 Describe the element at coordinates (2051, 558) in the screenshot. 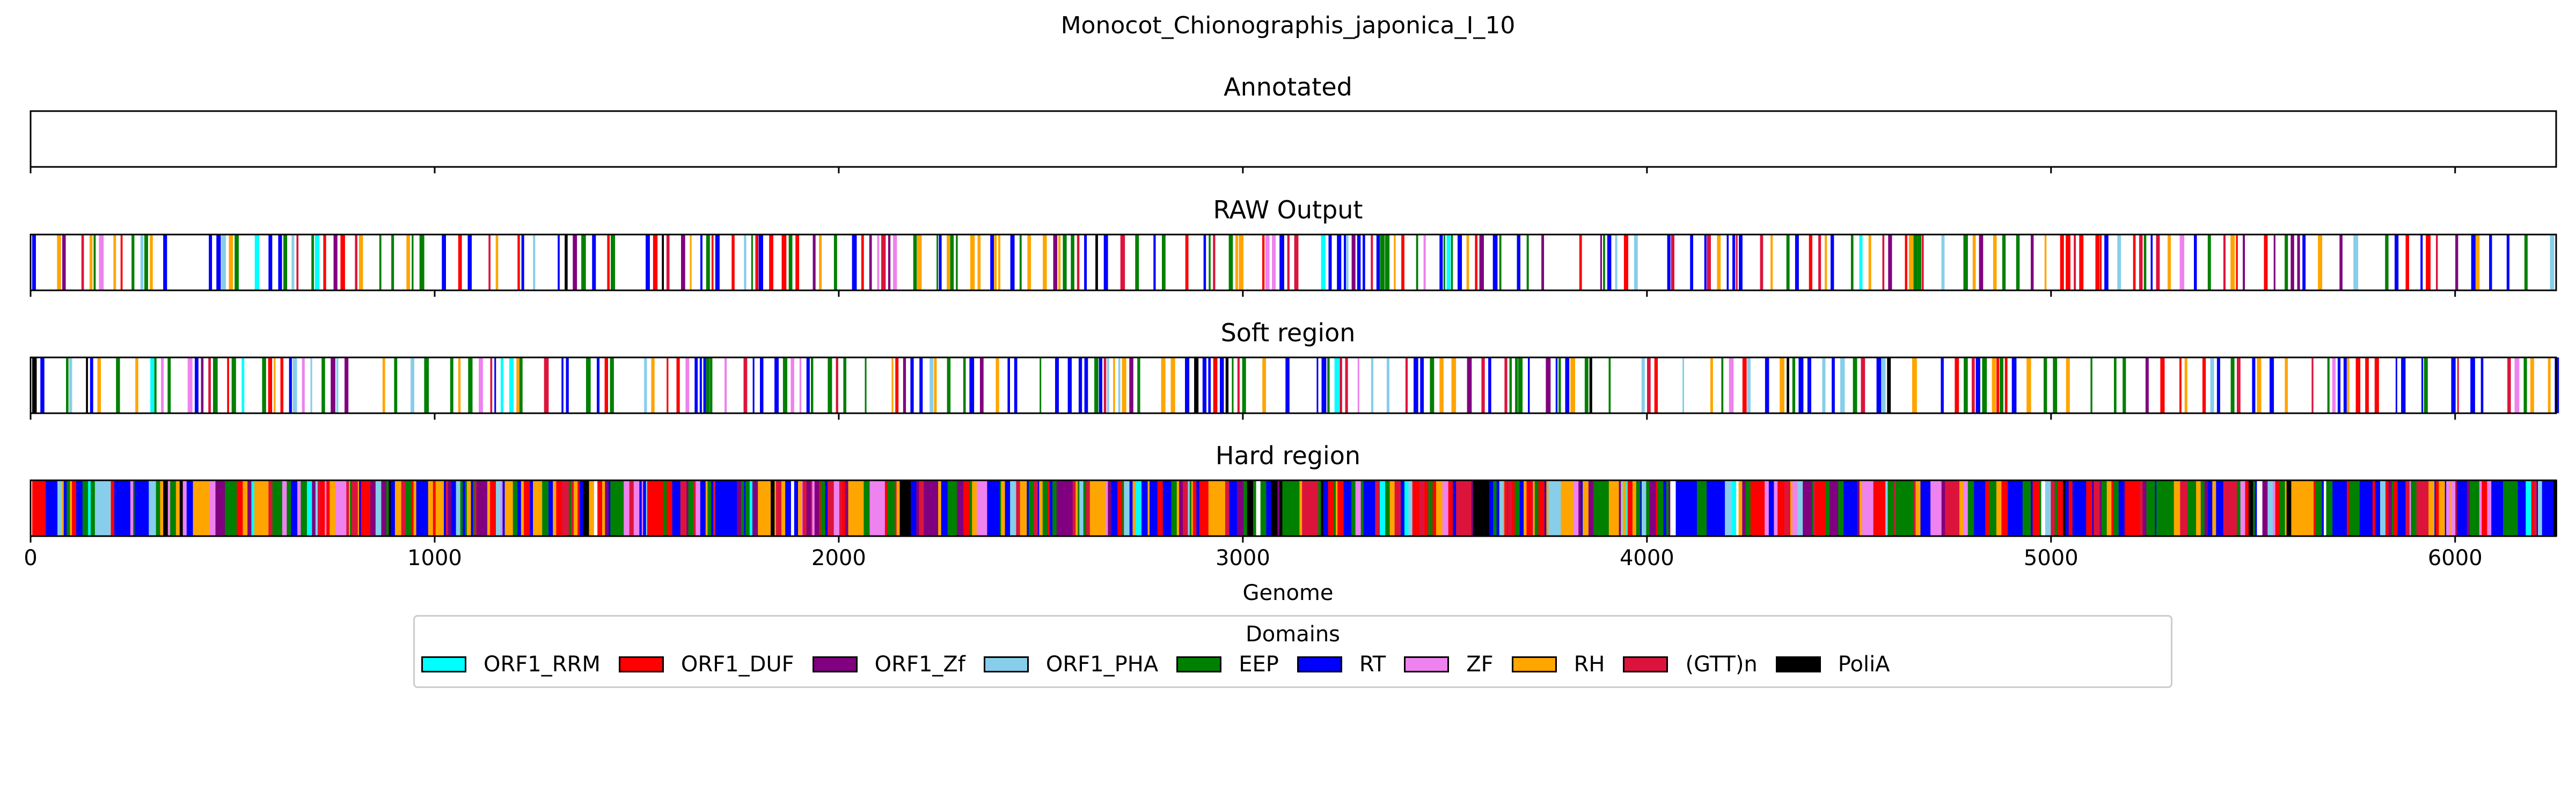

I see `x-tick-label: 5000` at that location.